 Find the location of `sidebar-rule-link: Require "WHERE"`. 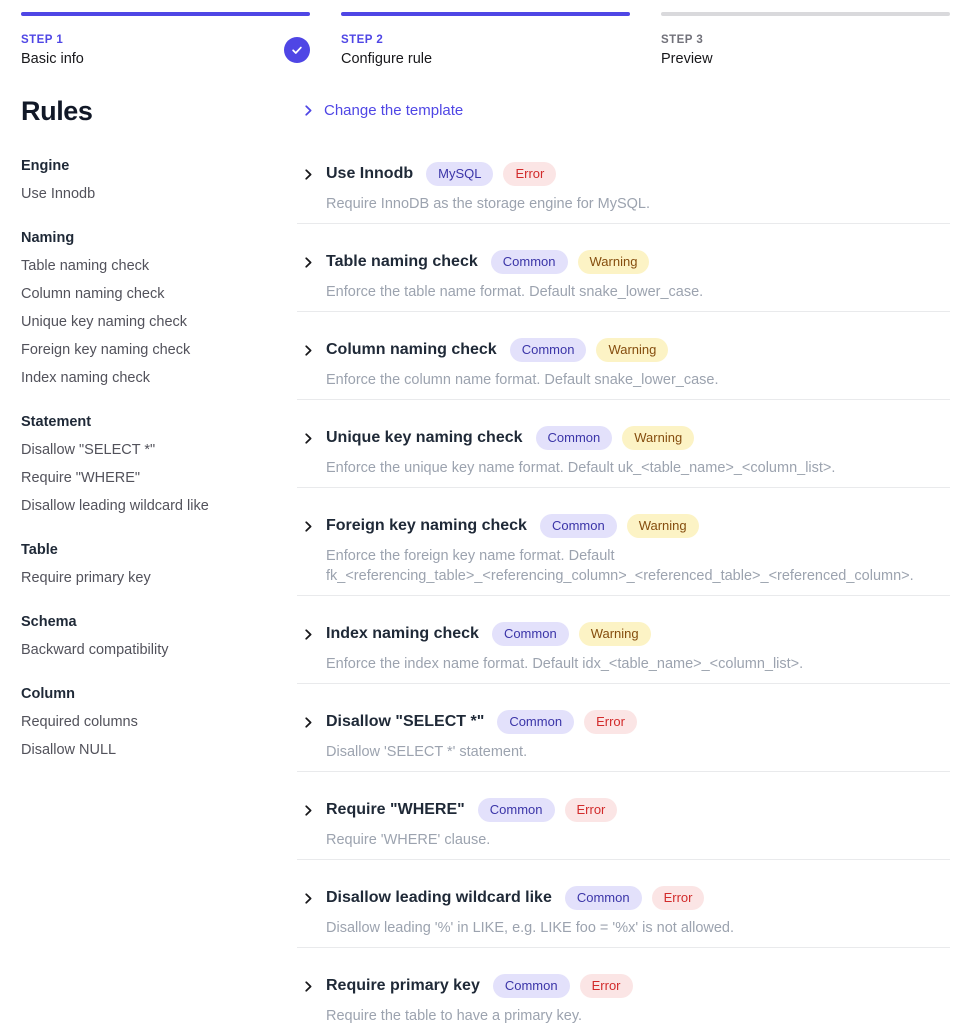

sidebar-rule-link: Require "WHERE" is located at coordinates (81, 478).